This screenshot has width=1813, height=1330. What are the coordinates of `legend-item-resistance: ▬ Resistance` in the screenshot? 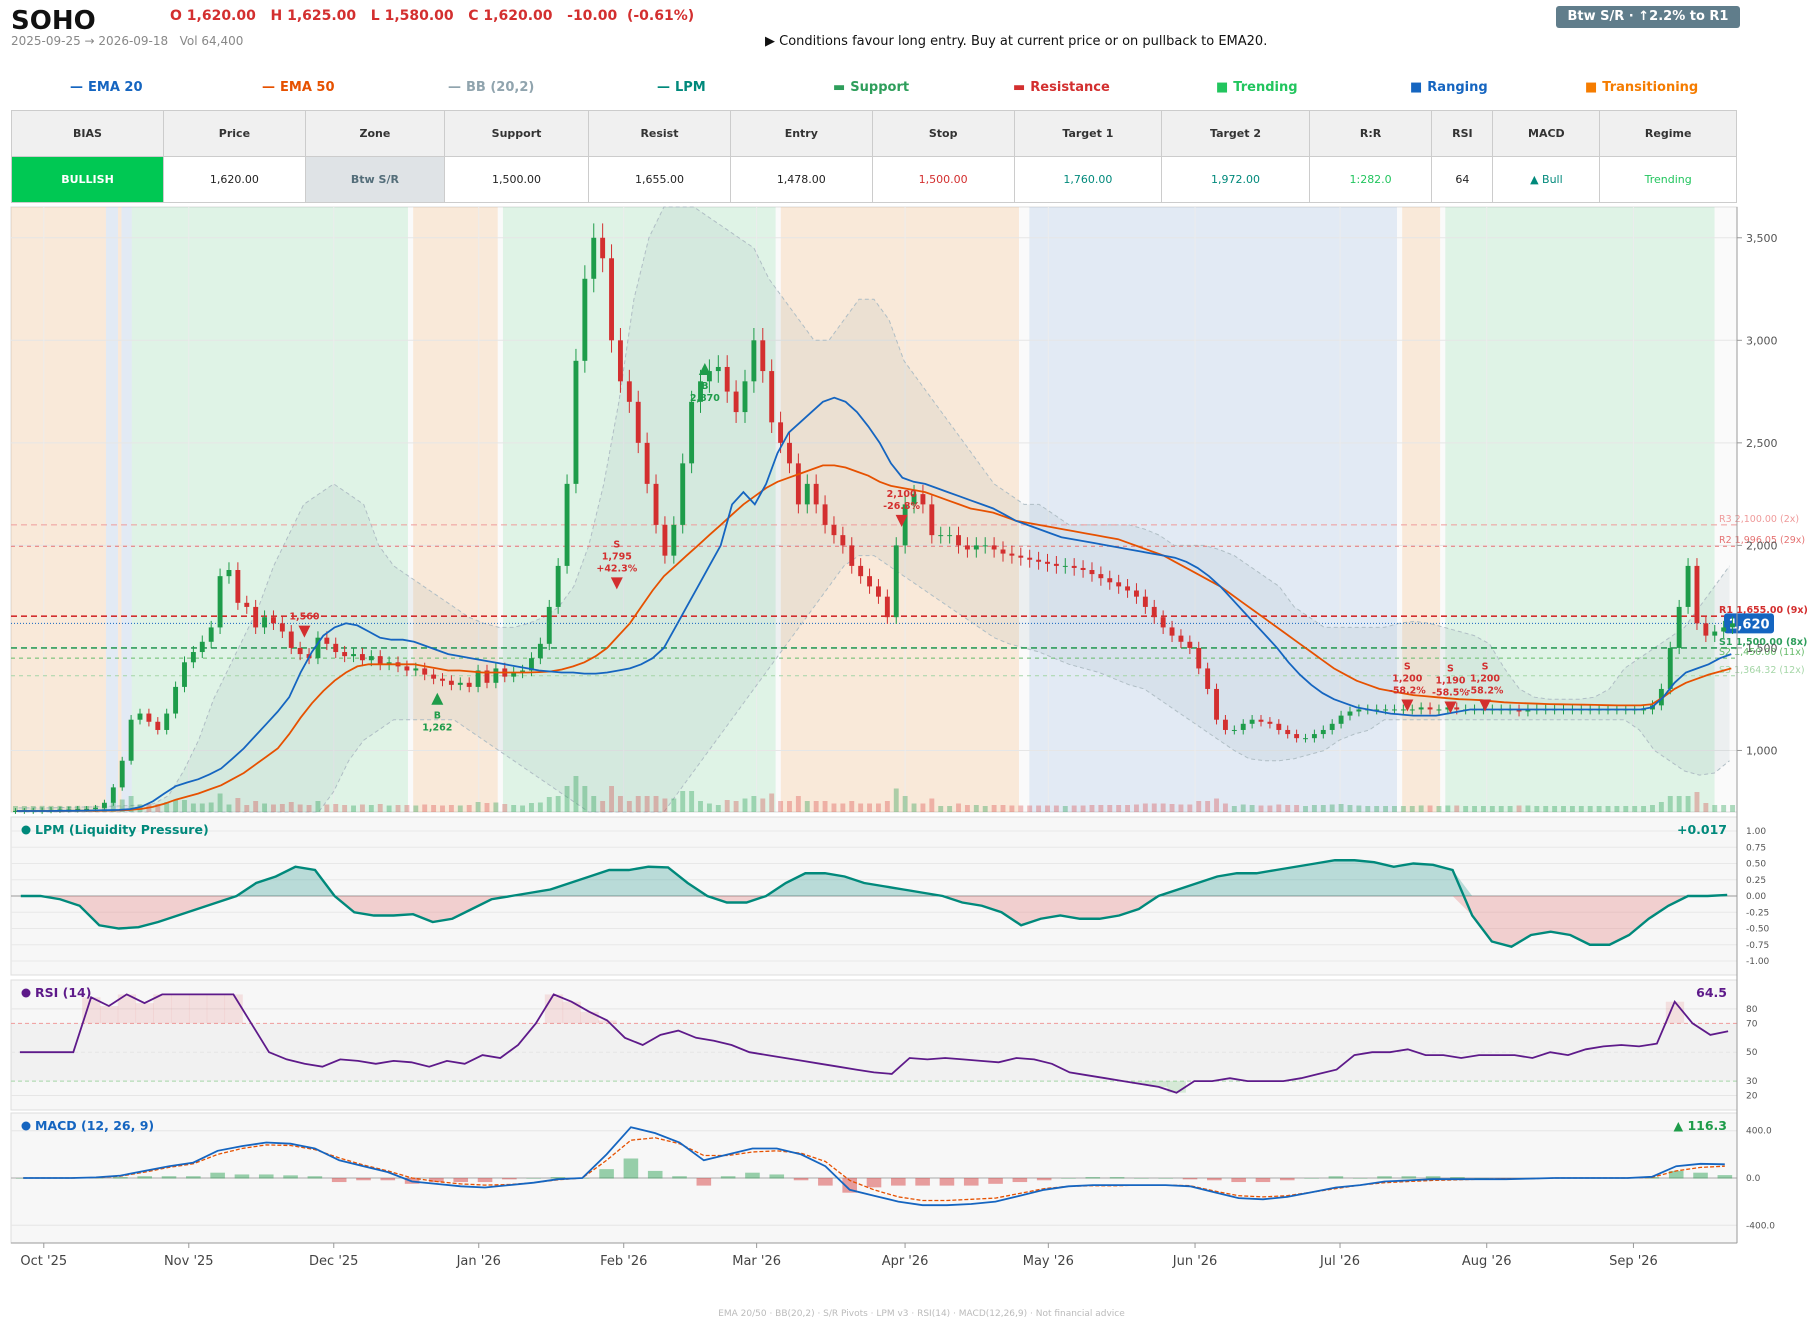 It's located at (1061, 87).